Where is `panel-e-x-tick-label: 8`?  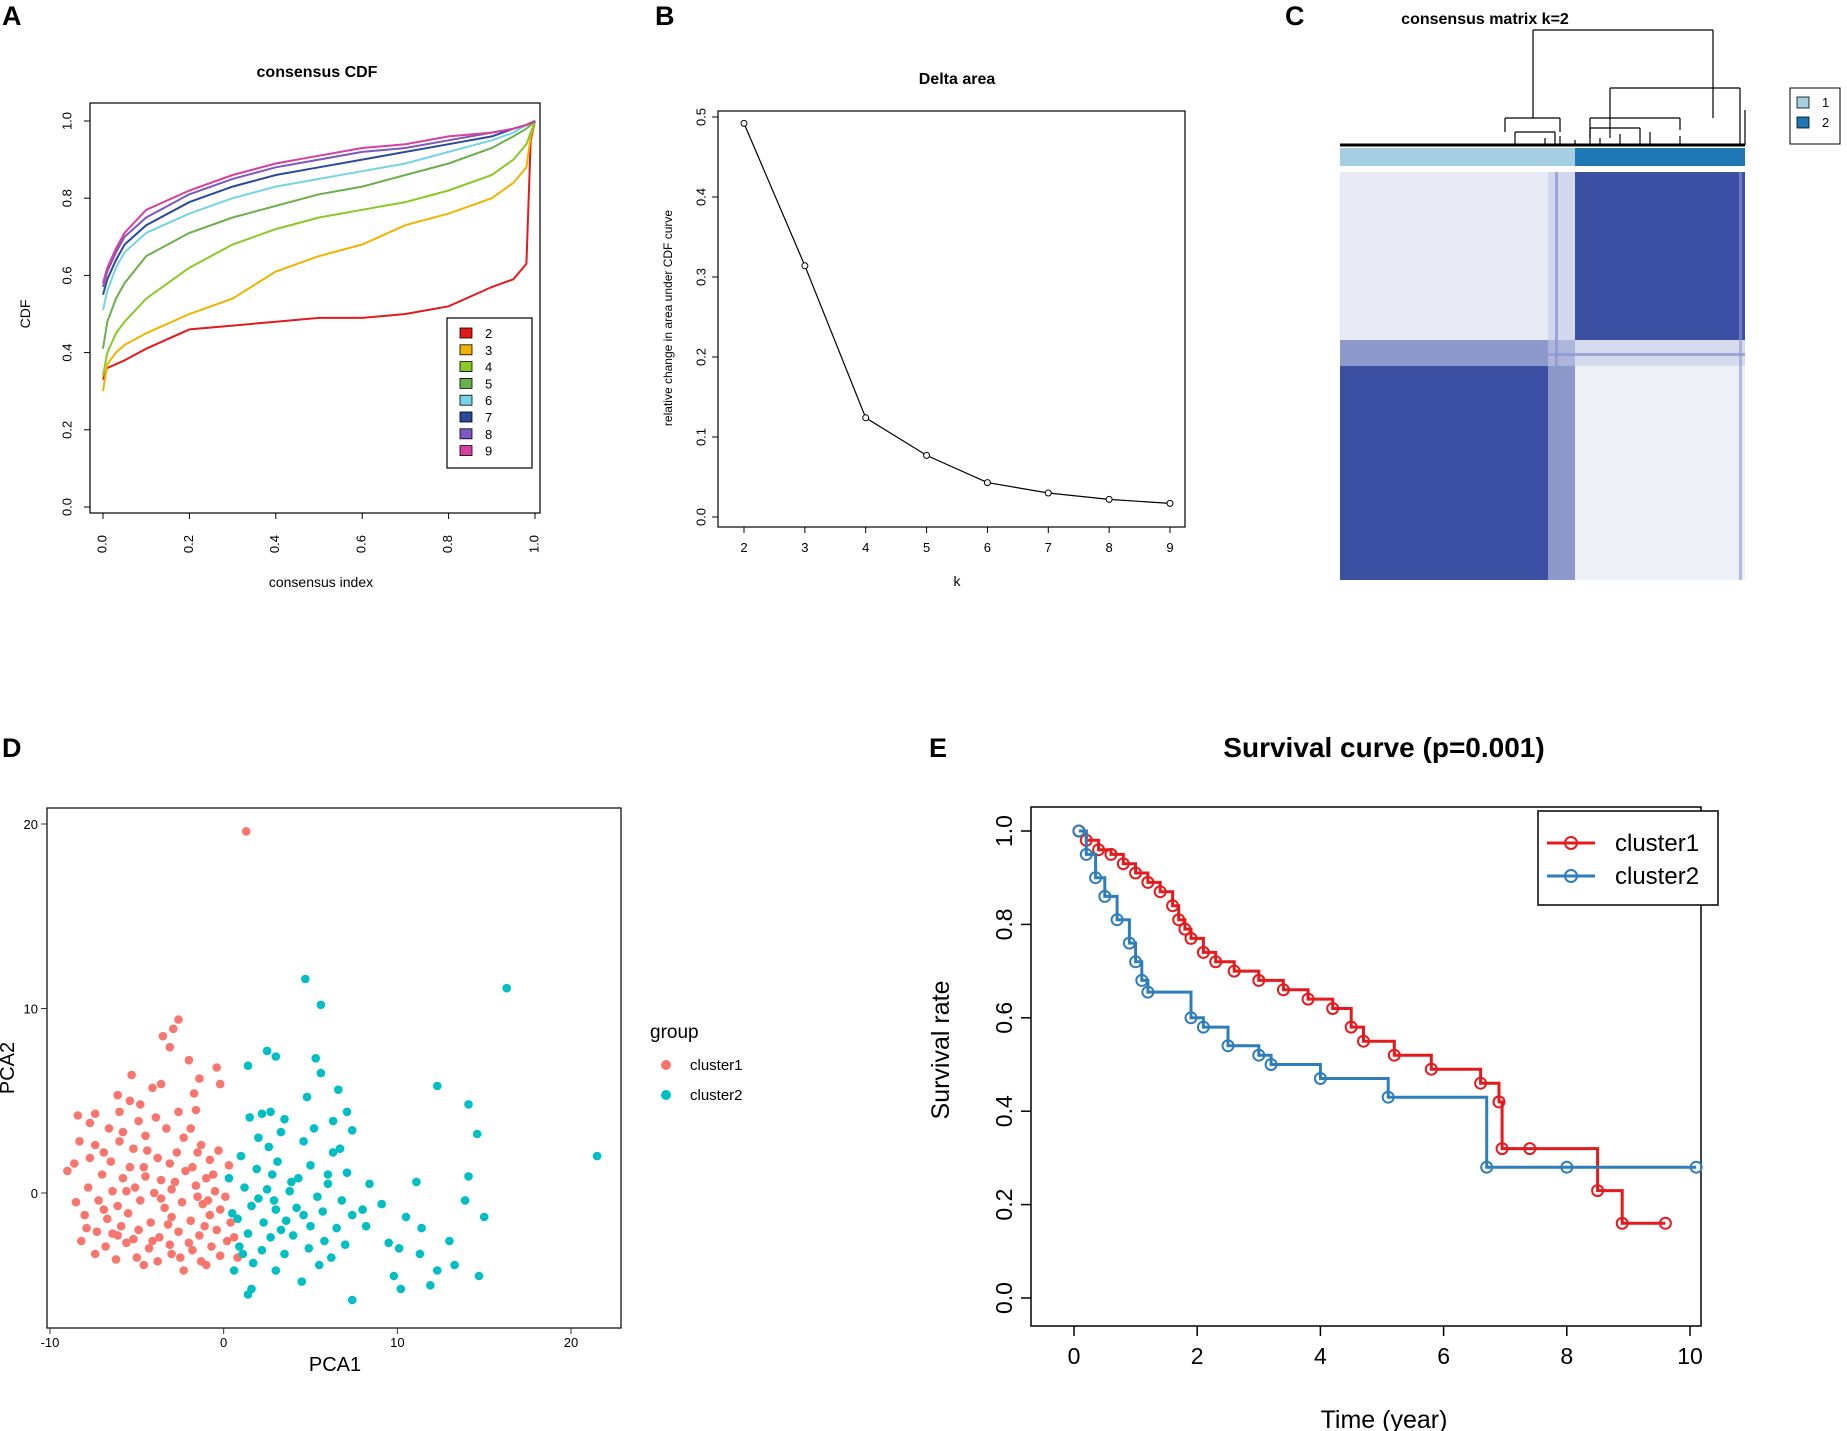
panel-e-x-tick-label: 8 is located at coordinates (1566, 1356).